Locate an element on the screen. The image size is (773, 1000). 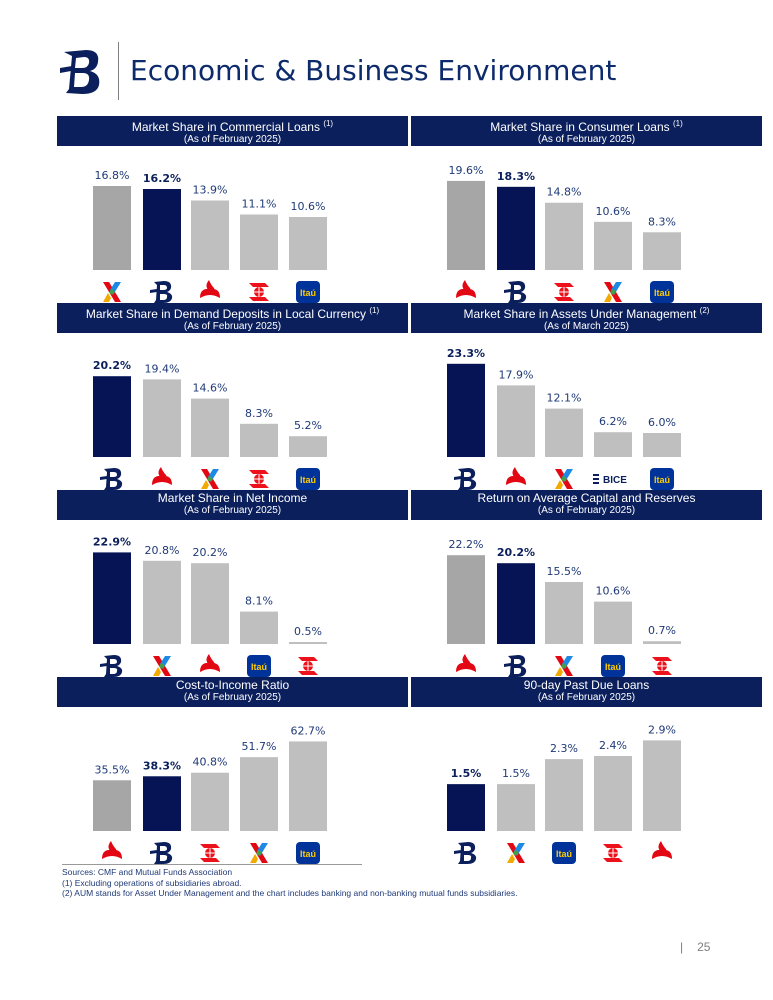
data-label: 17.9% is located at coordinates (516, 374).